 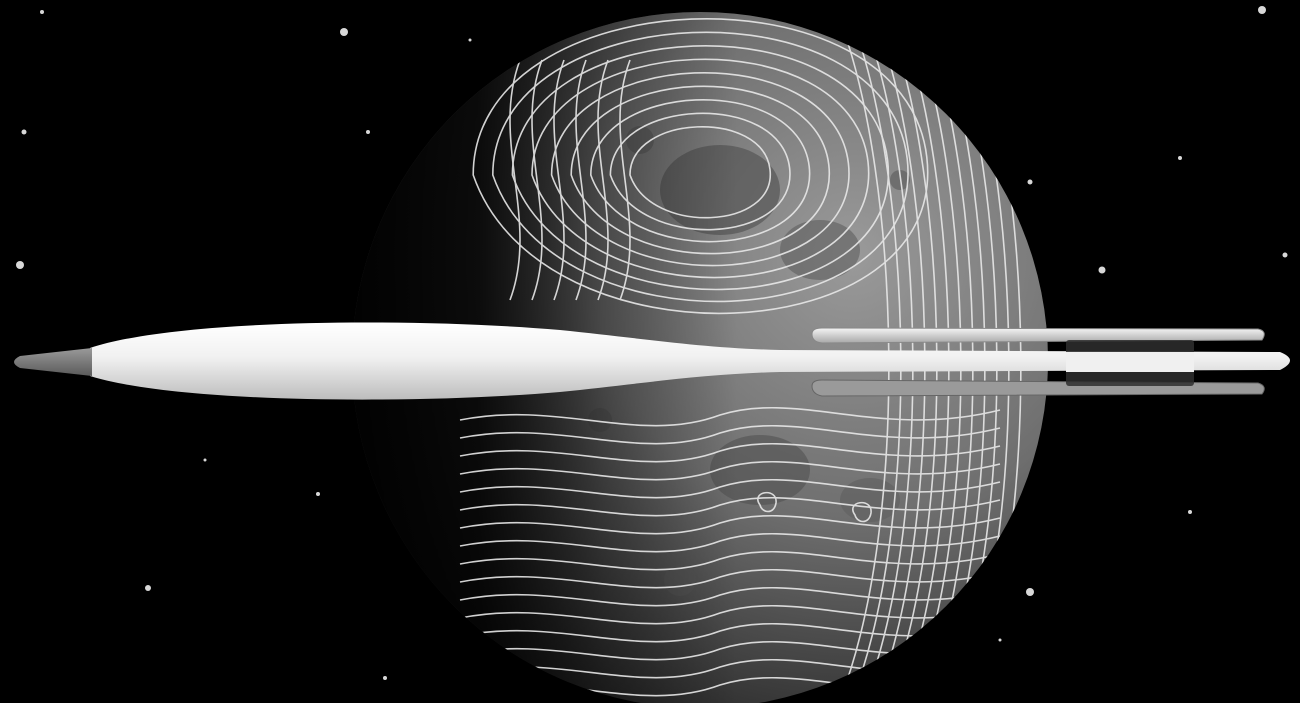 What do you see at coordinates (1038, 335) in the screenshot?
I see `pen-clip-upper` at bounding box center [1038, 335].